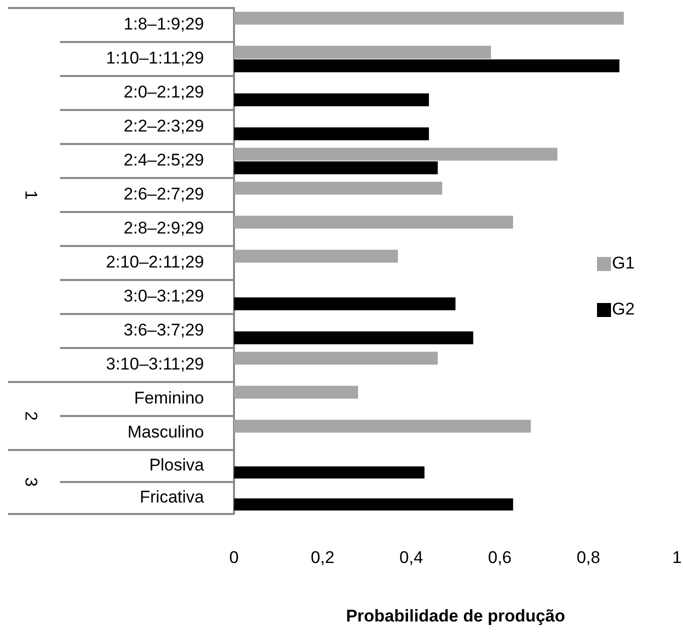  Describe the element at coordinates (30, 416) in the screenshot. I see `y-axis-title: 2` at that location.